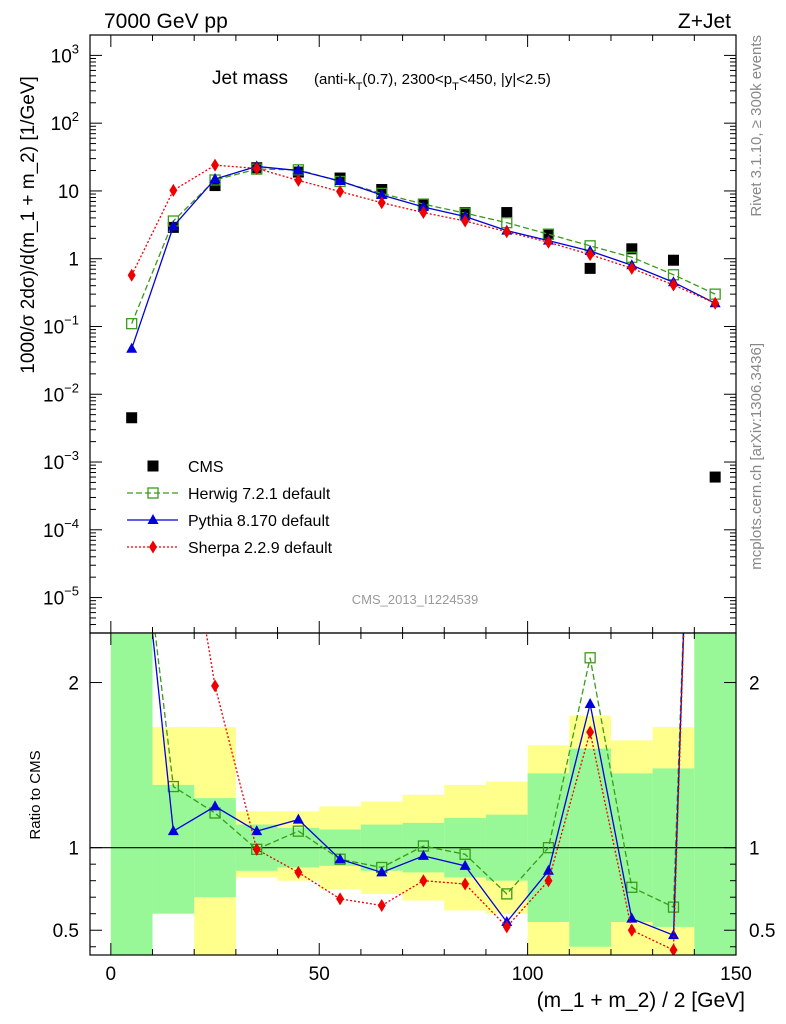 The height and width of the screenshot is (1024, 786). What do you see at coordinates (166, 21) in the screenshot?
I see `energy-label: 7000 GeV pp` at bounding box center [166, 21].